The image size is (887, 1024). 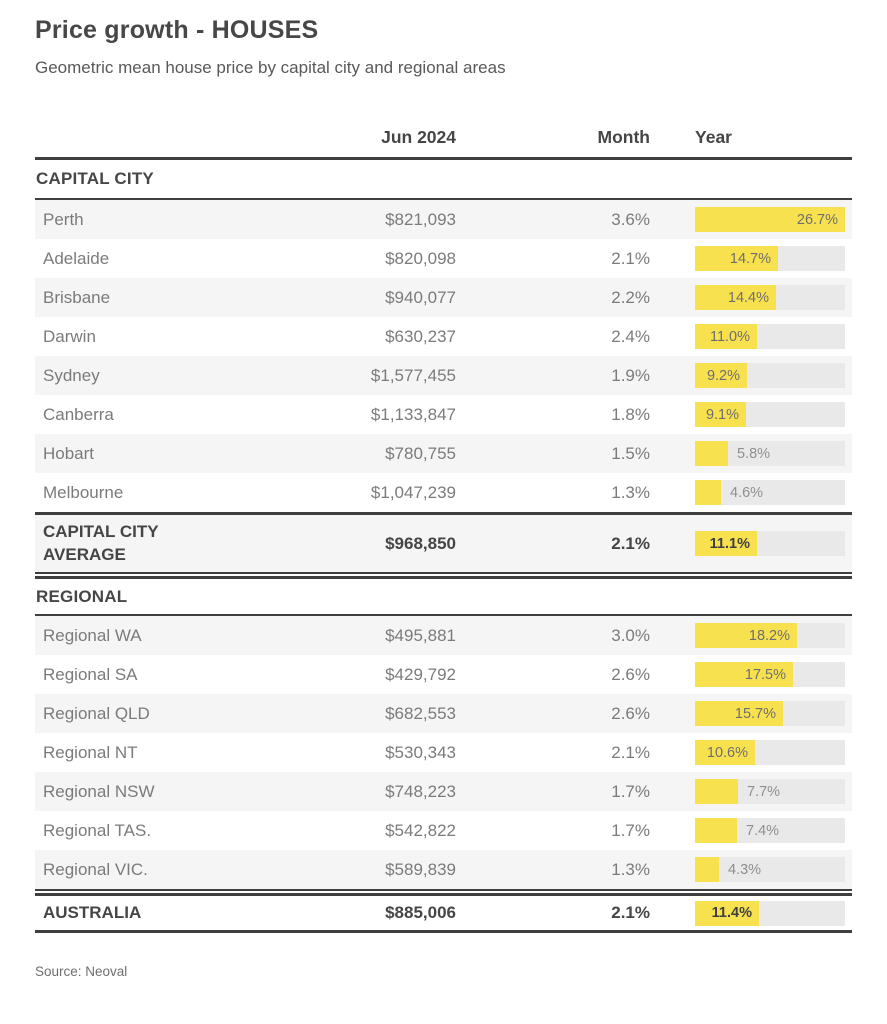 What do you see at coordinates (420, 297) in the screenshot?
I see `price-value: $940,077` at bounding box center [420, 297].